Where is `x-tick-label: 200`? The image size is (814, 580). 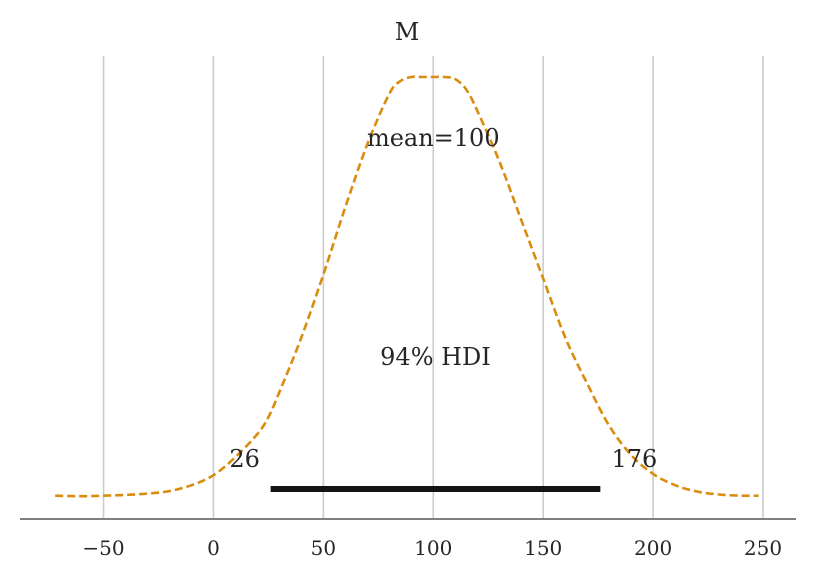 x-tick-label: 200 is located at coordinates (653, 548).